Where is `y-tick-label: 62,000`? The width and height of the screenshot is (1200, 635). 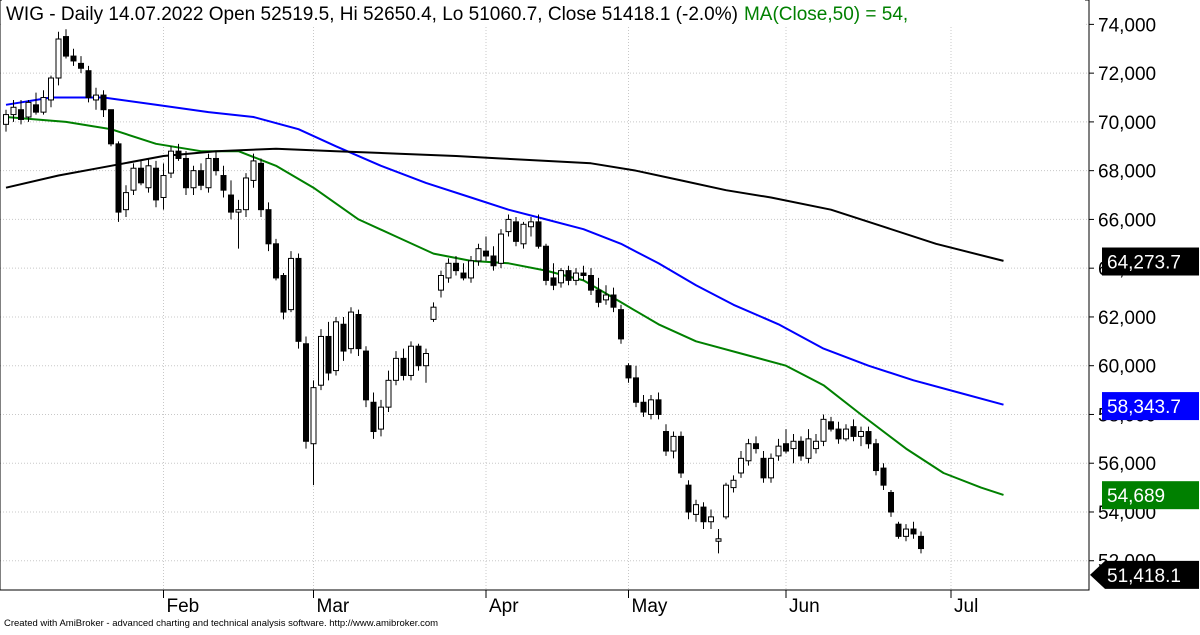 y-tick-label: 62,000 is located at coordinates (1127, 318).